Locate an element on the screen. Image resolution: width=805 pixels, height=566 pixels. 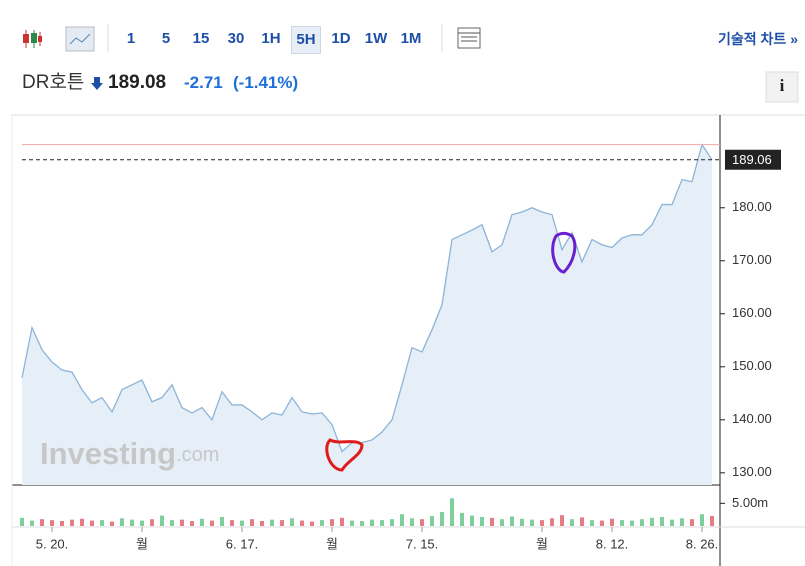
y-tick-label: 160.00 is located at coordinates (752, 312).